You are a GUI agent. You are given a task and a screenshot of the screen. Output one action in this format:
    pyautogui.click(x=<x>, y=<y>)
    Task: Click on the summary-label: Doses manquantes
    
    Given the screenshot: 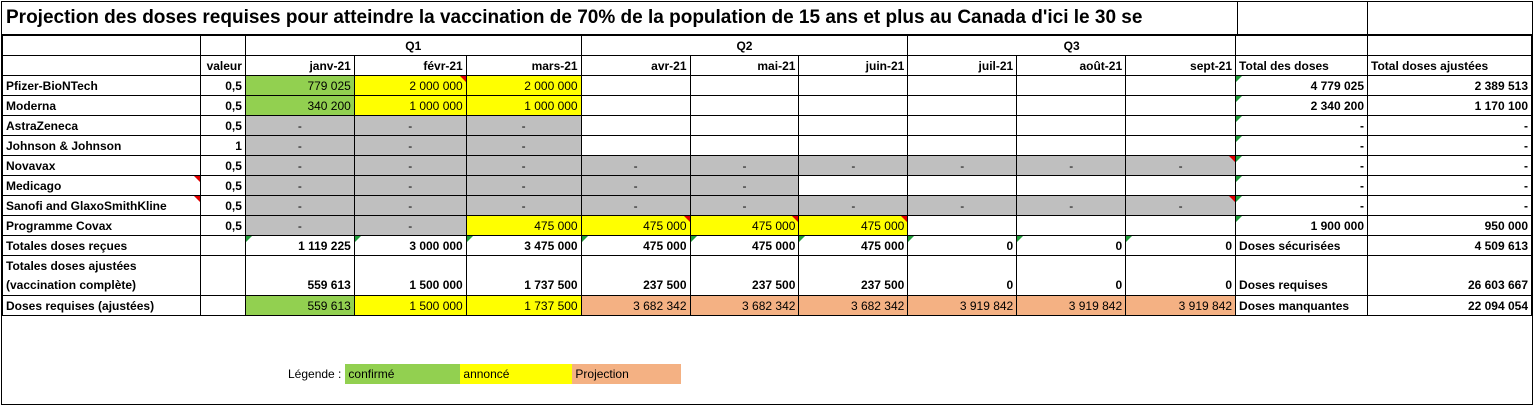 What is the action you would take?
    pyautogui.click(x=1302, y=305)
    